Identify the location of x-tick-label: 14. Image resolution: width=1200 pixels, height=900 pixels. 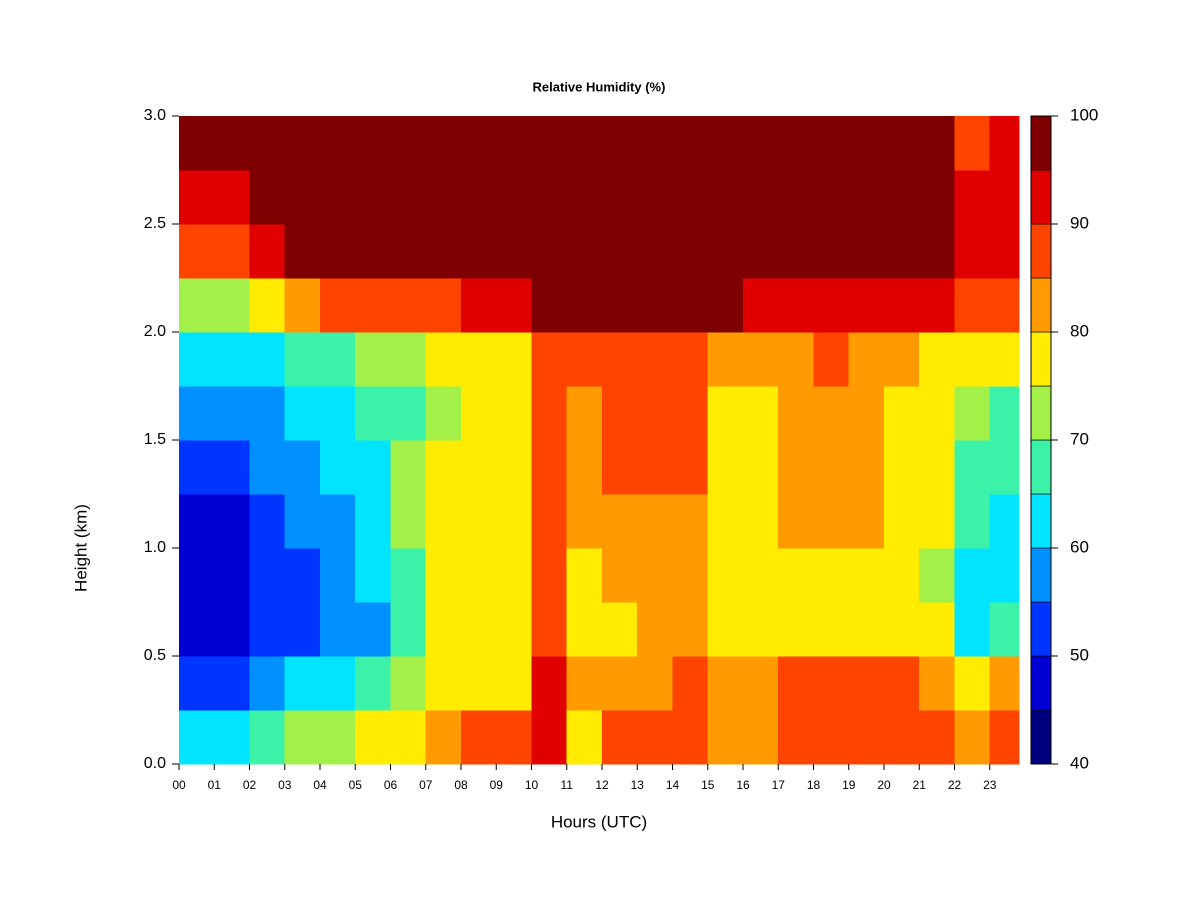
(673, 785).